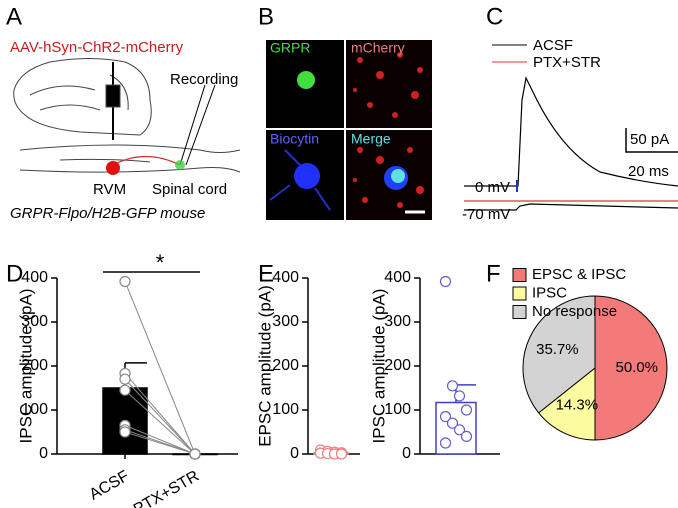 Image resolution: width=678 pixels, height=508 pixels. What do you see at coordinates (189, 189) in the screenshot?
I see `spinal-label: Spinal cord` at bounding box center [189, 189].